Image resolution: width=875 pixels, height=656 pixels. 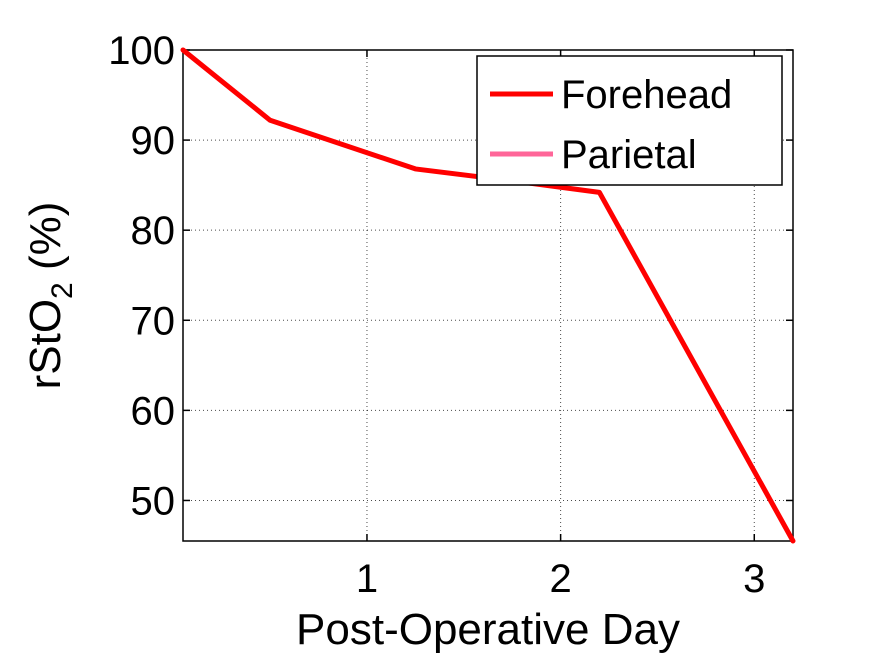 I want to click on x-axis-title: Post-Operative Day, so click(x=488, y=629).